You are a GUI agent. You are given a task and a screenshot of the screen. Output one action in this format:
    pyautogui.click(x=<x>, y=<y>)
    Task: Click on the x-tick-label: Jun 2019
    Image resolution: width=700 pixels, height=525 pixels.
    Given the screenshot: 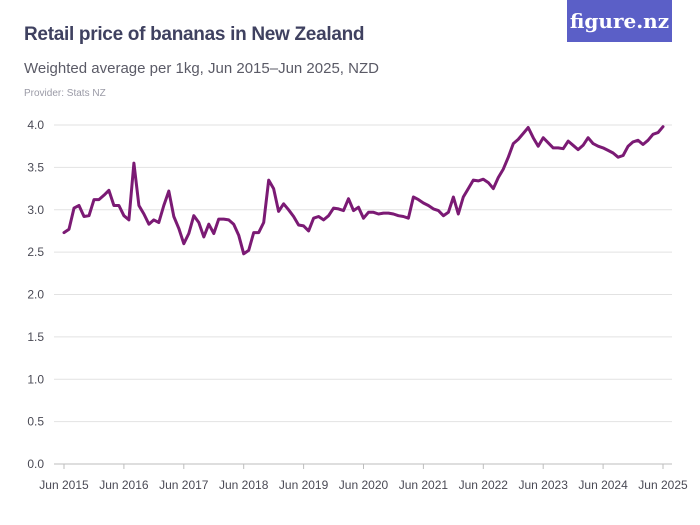 What is the action you would take?
    pyautogui.click(x=304, y=485)
    